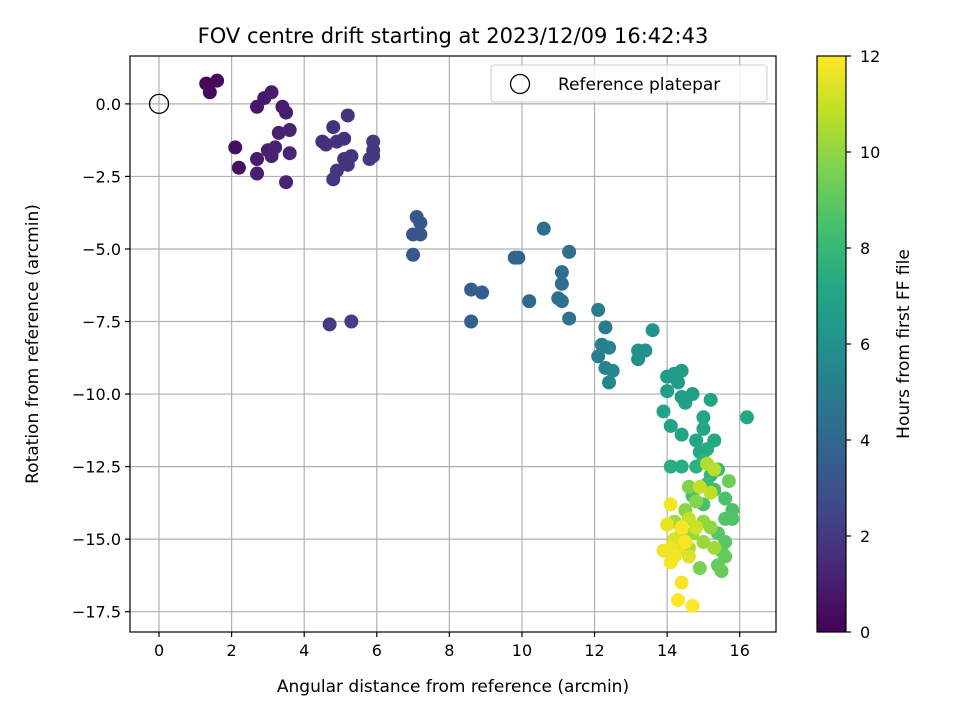 The width and height of the screenshot is (960, 725). I want to click on y-tick-label: −15.0, so click(96, 539).